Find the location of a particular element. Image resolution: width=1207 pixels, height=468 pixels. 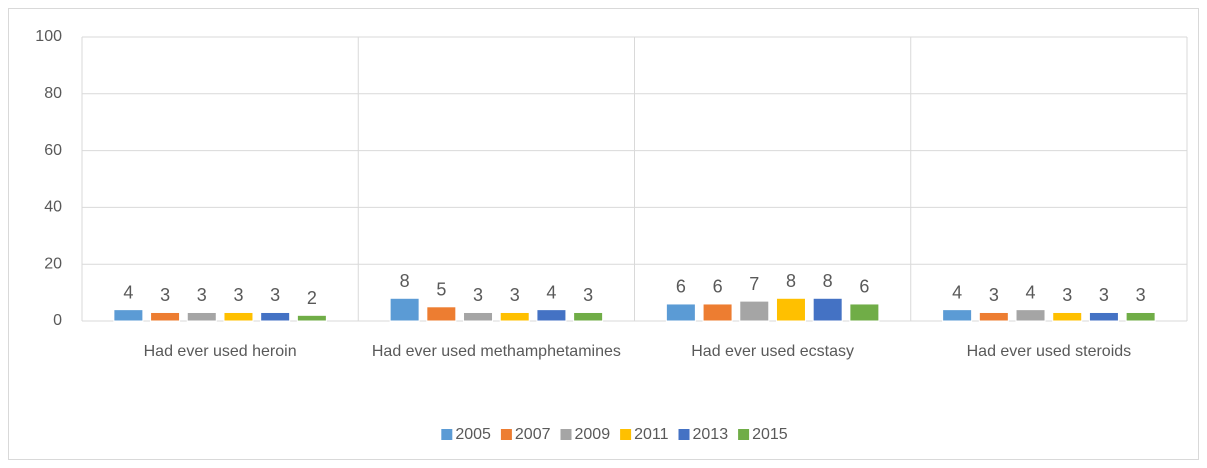

legend-label: 2007 is located at coordinates (533, 434).